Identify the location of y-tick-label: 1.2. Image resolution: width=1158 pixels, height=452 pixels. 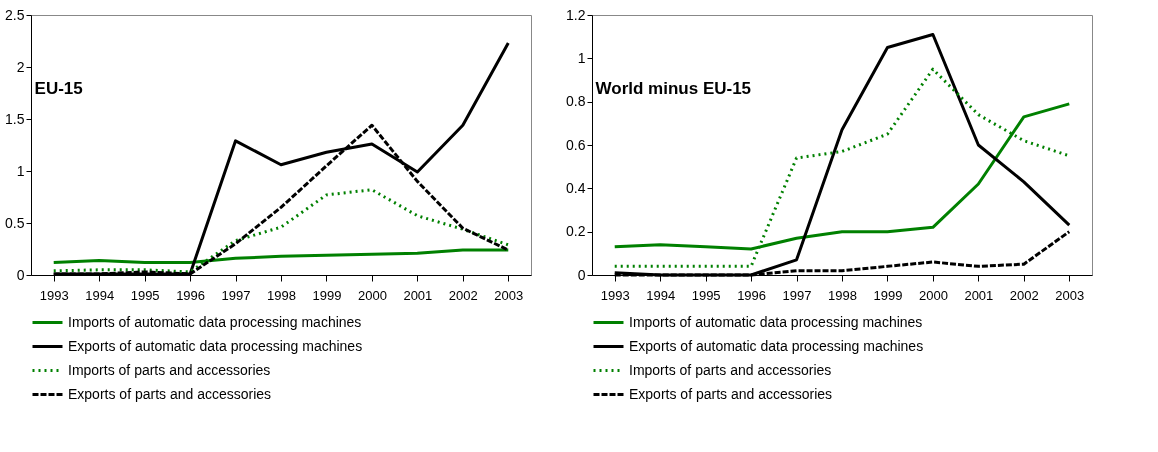
(576, 14).